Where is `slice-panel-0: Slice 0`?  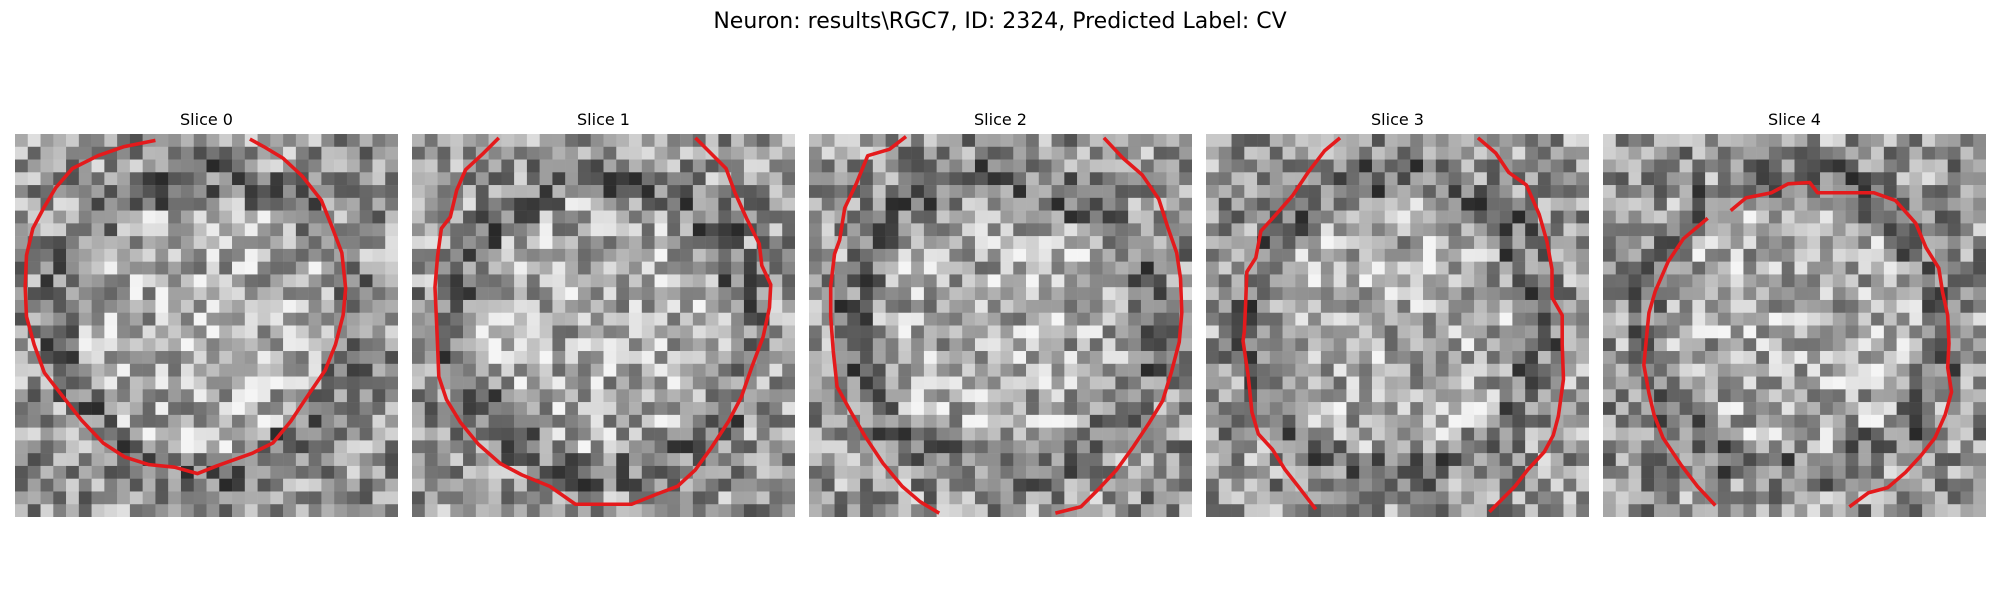 slice-panel-0: Slice 0 is located at coordinates (206, 318).